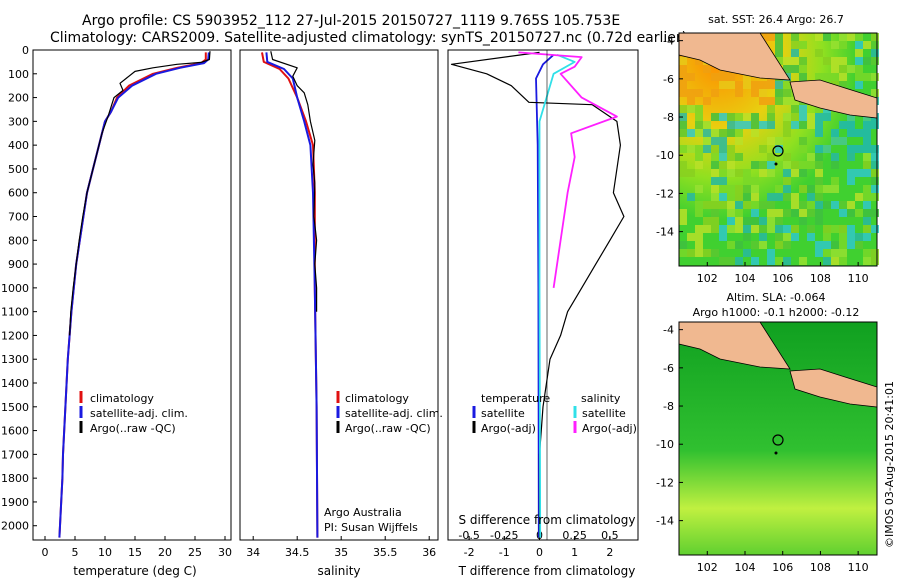 This screenshot has width=900, height=580. What do you see at coordinates (820, 567) in the screenshot?
I see `lon-tick-label: 108` at bounding box center [820, 567].